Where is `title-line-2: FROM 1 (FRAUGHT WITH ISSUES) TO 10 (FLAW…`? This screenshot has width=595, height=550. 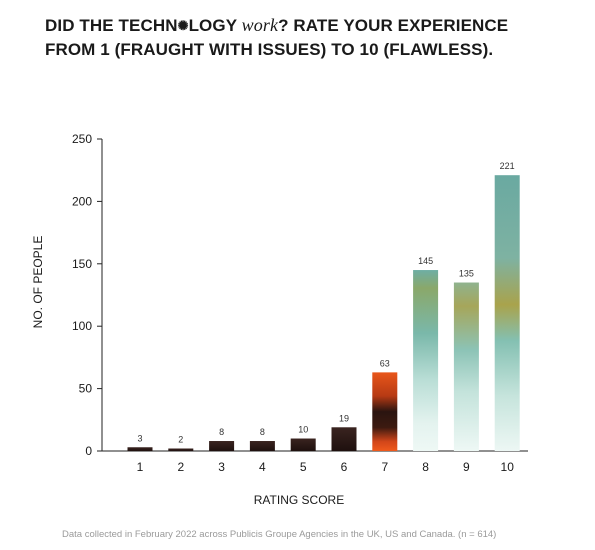
title-line-2: FROM 1 (FRAUGHT WITH ISSUES) TO 10 (FLAW… is located at coordinates (269, 49).